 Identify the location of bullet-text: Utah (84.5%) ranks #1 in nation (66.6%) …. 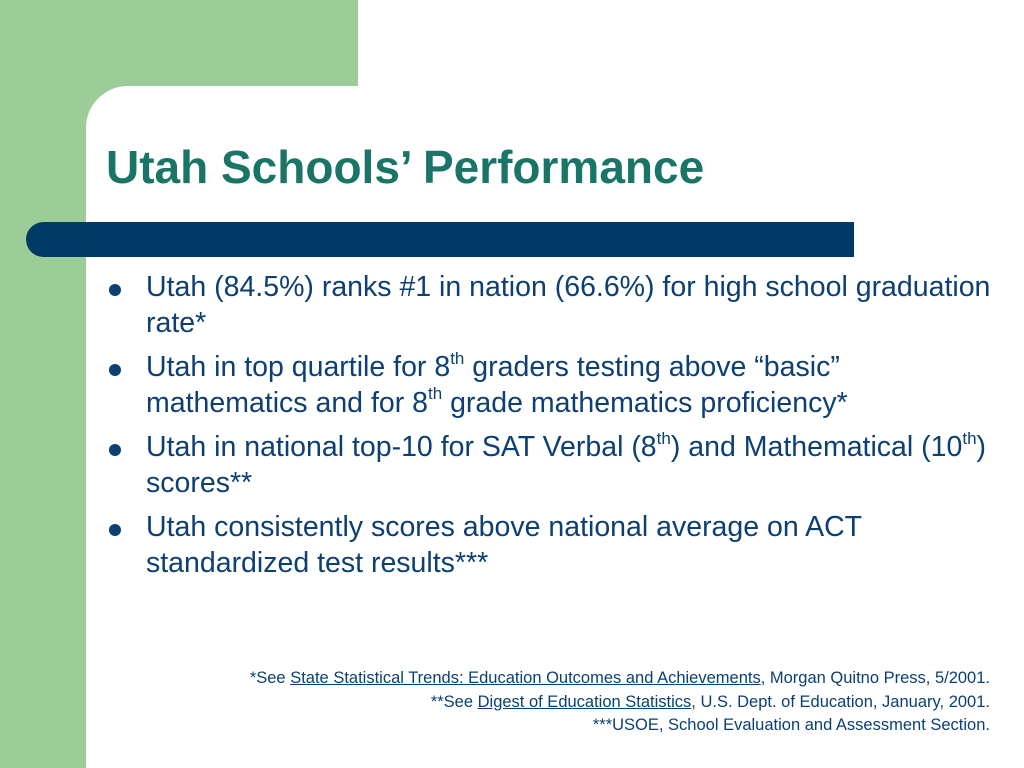
(568, 305).